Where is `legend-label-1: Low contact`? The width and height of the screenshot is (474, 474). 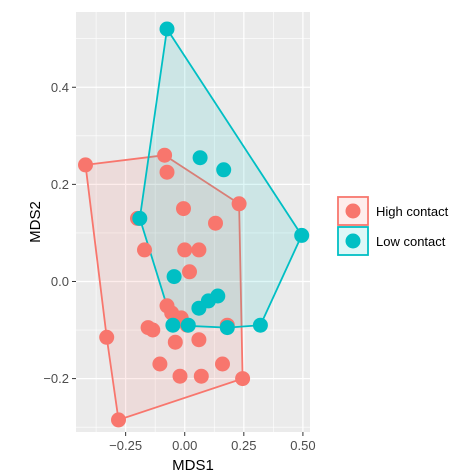 legend-label-1: Low contact is located at coordinates (411, 241).